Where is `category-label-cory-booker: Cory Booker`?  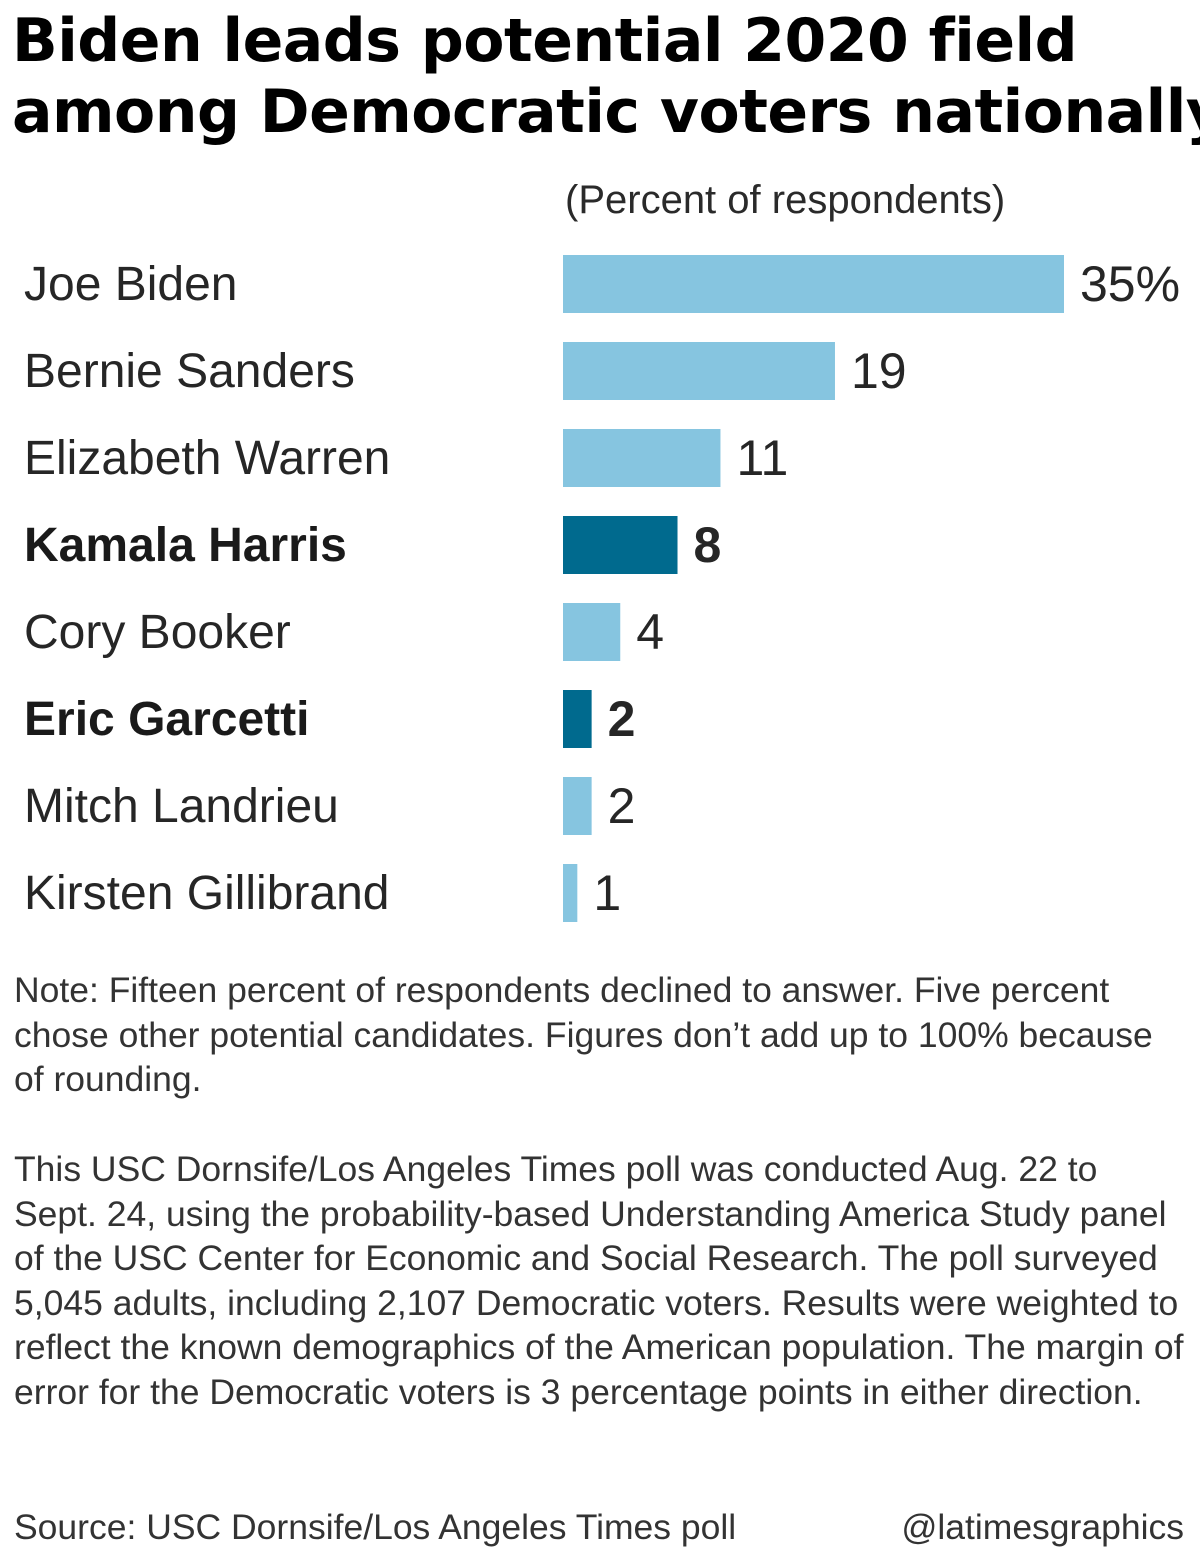
category-label-cory-booker: Cory Booker is located at coordinates (157, 632).